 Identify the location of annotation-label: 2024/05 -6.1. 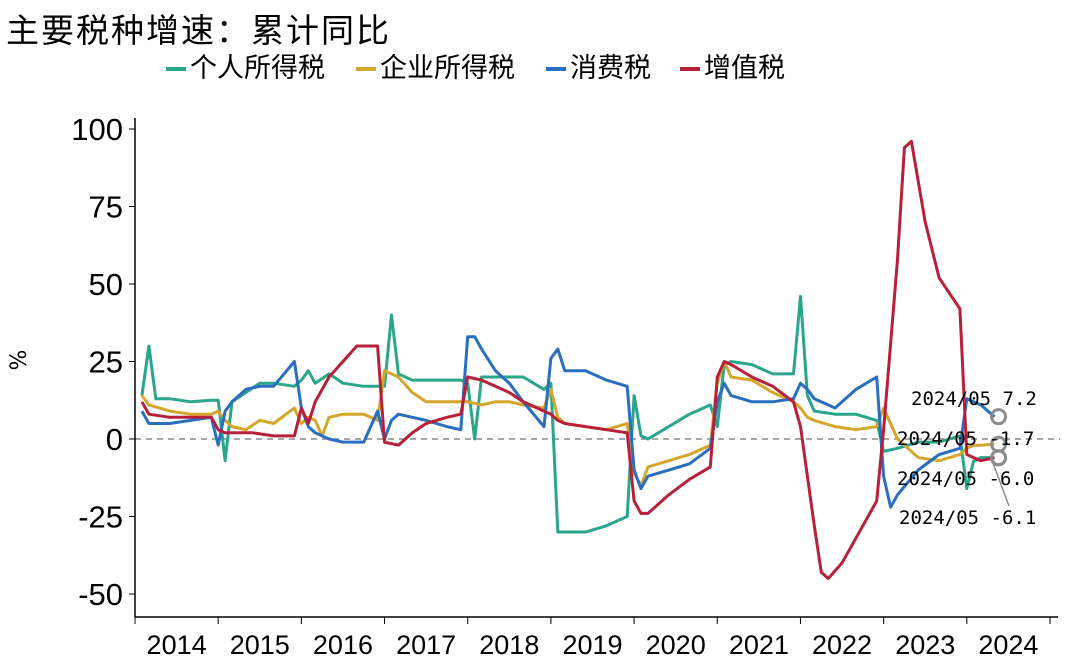
(967, 518).